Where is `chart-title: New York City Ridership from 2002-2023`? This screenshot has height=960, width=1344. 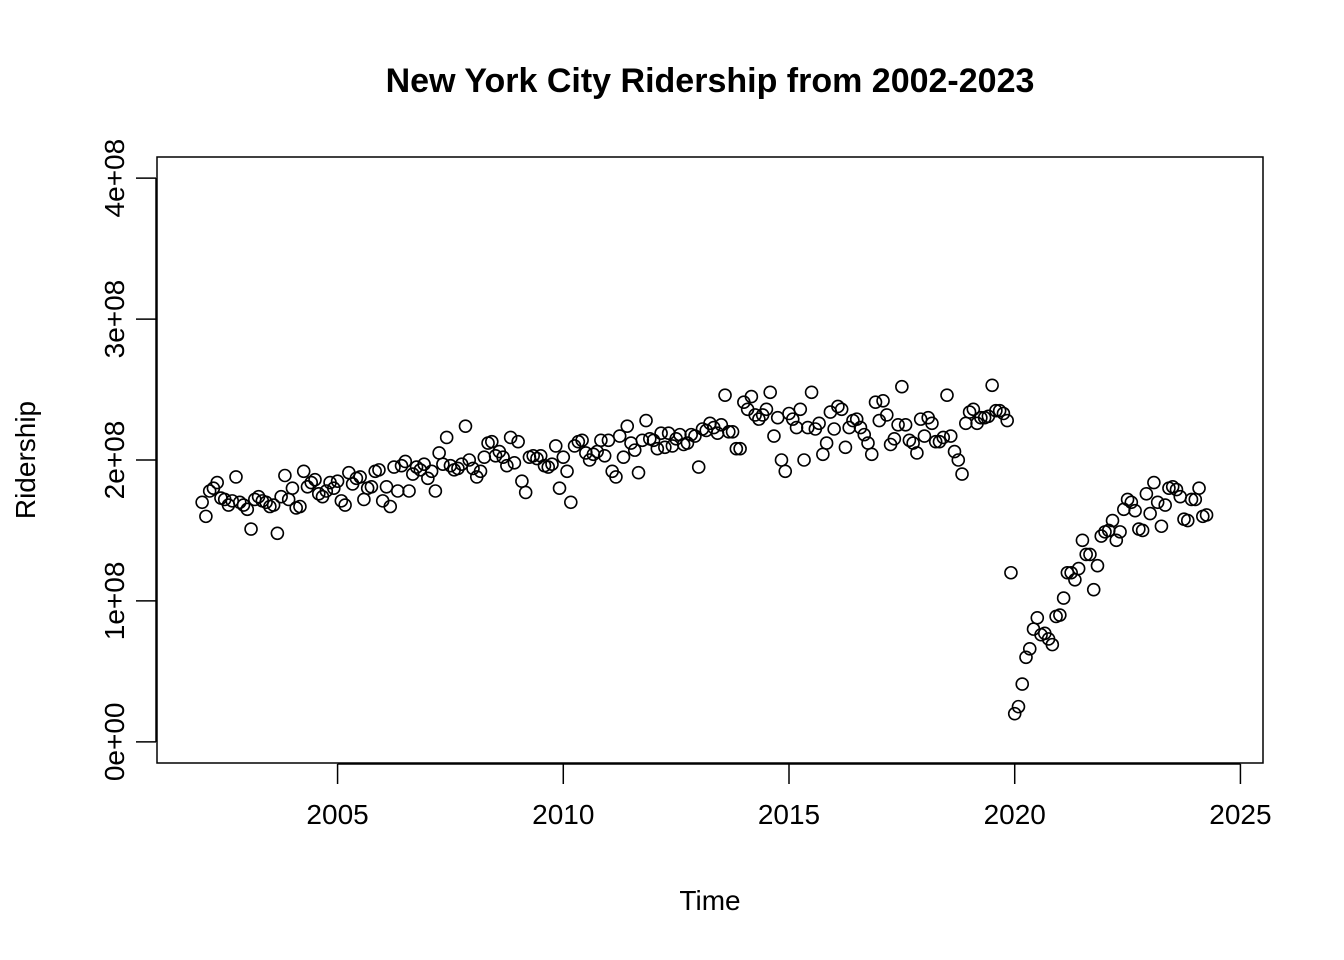 chart-title: New York City Ridership from 2002-2023 is located at coordinates (710, 81).